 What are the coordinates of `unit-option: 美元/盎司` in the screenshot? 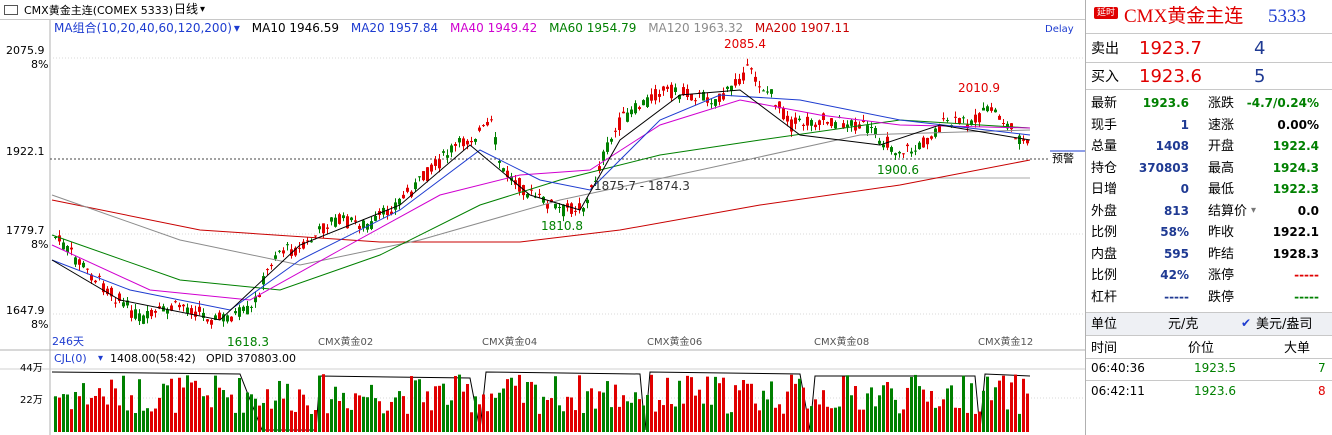 It's located at (1284, 324).